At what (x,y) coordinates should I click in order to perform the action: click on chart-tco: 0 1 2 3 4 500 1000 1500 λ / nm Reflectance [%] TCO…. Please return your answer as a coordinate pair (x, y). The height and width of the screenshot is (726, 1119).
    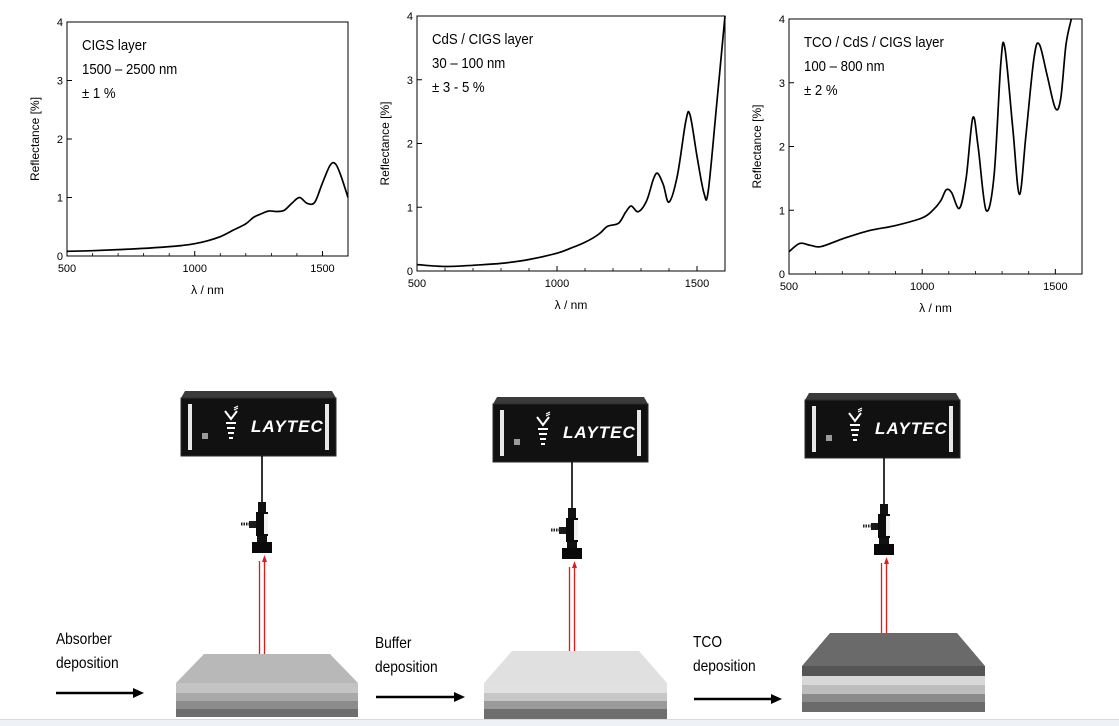
    Looking at the image, I should click on (916, 164).